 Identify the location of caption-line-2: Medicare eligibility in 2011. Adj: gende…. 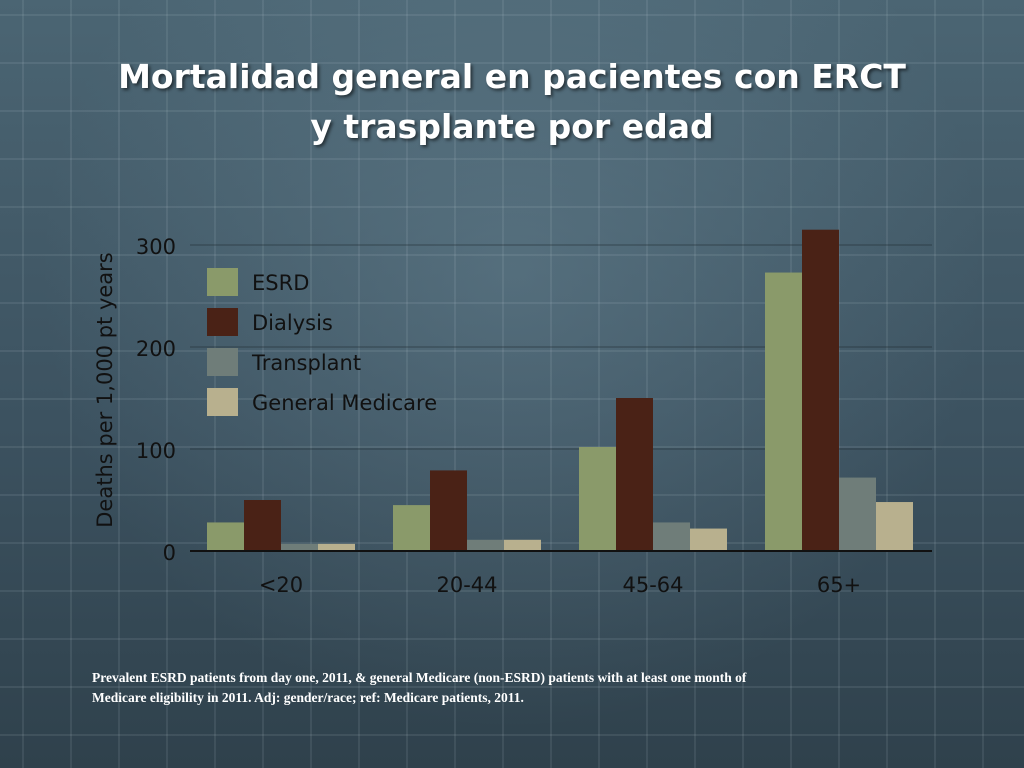
(308, 697).